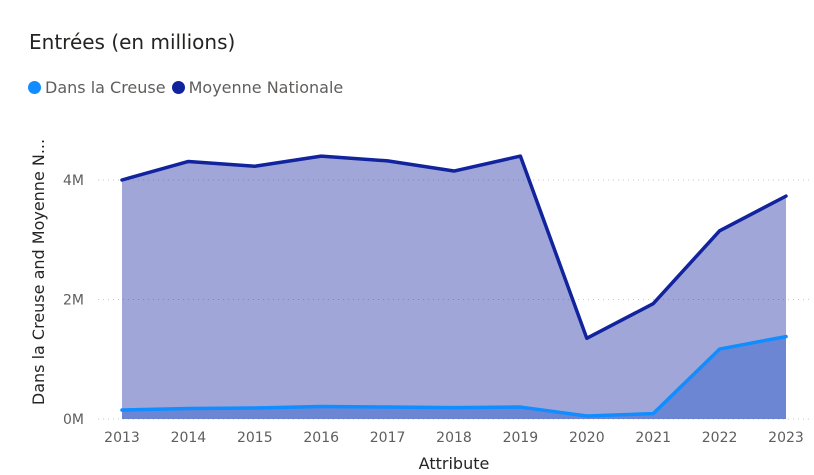  I want to click on y-tick-label: 0M, so click(73, 420).